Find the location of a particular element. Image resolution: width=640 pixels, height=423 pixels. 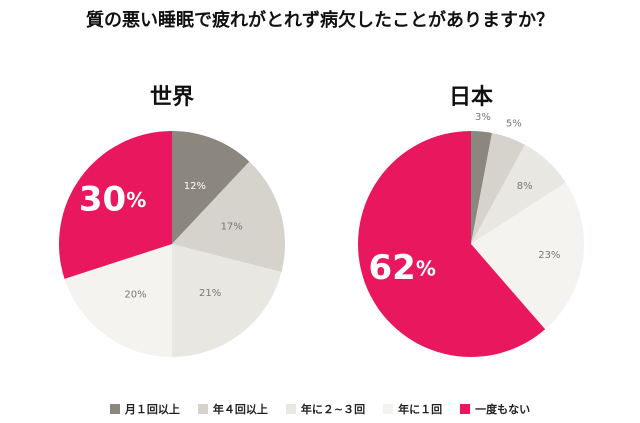

legend-item: 一度もない is located at coordinates (495, 409).